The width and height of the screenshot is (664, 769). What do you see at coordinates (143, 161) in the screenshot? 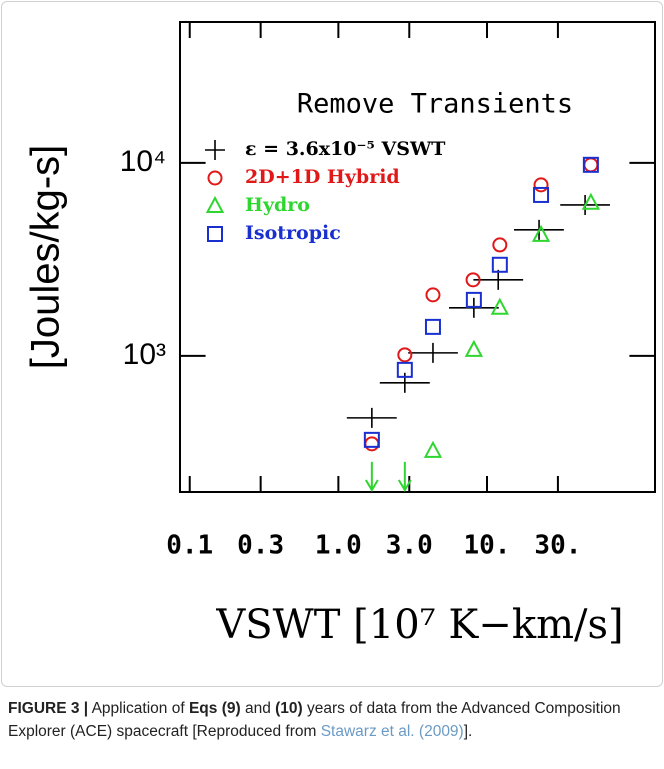
I see `y-tick-label: 10⁴` at bounding box center [143, 161].